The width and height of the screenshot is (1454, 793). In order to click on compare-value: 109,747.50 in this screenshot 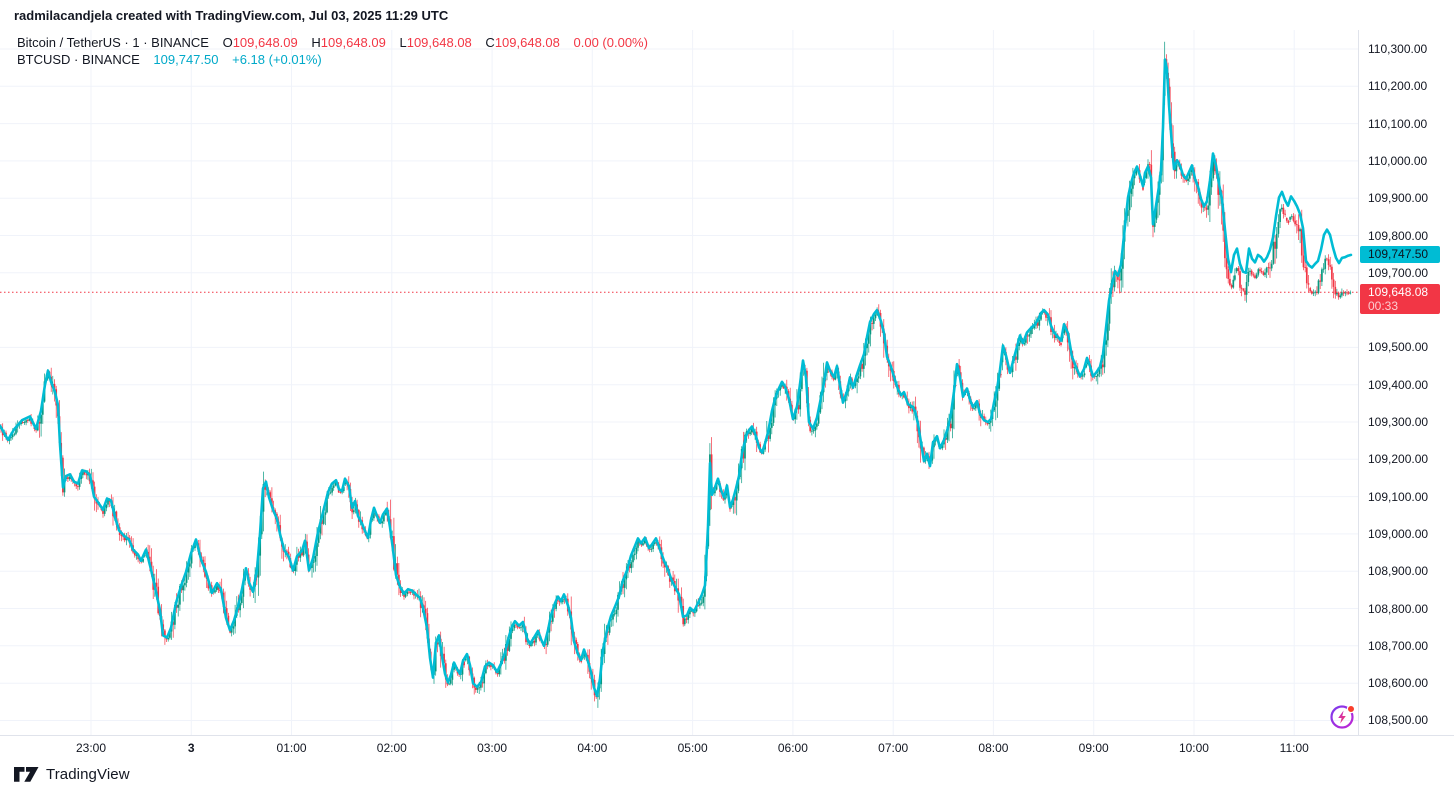, I will do `click(186, 59)`.